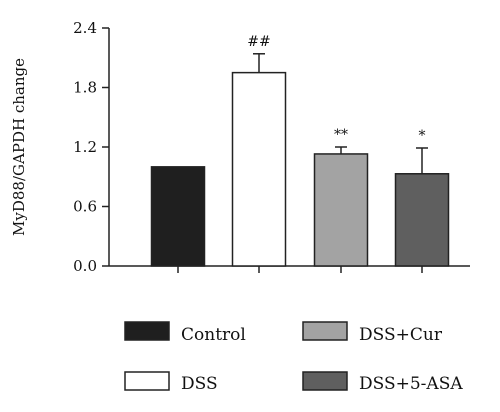 The width and height of the screenshot is (500, 412). Describe the element at coordinates (401, 335) in the screenshot. I see `legend-label: DSS+Cur` at that location.